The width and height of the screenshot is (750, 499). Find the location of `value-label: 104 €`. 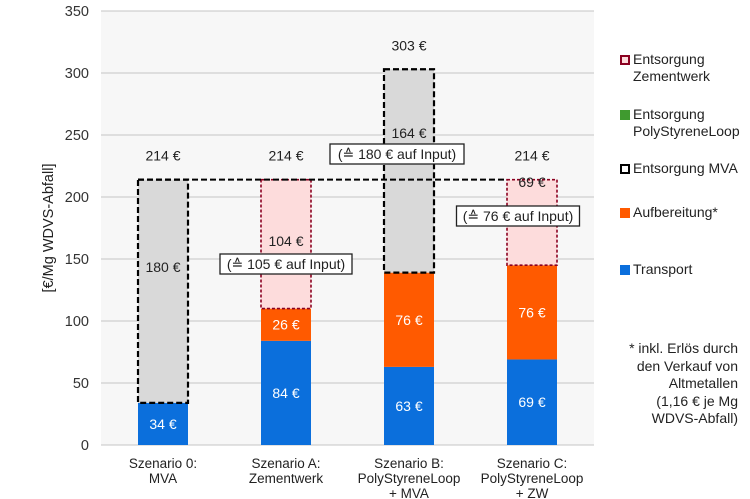

value-label: 104 € is located at coordinates (285, 241).